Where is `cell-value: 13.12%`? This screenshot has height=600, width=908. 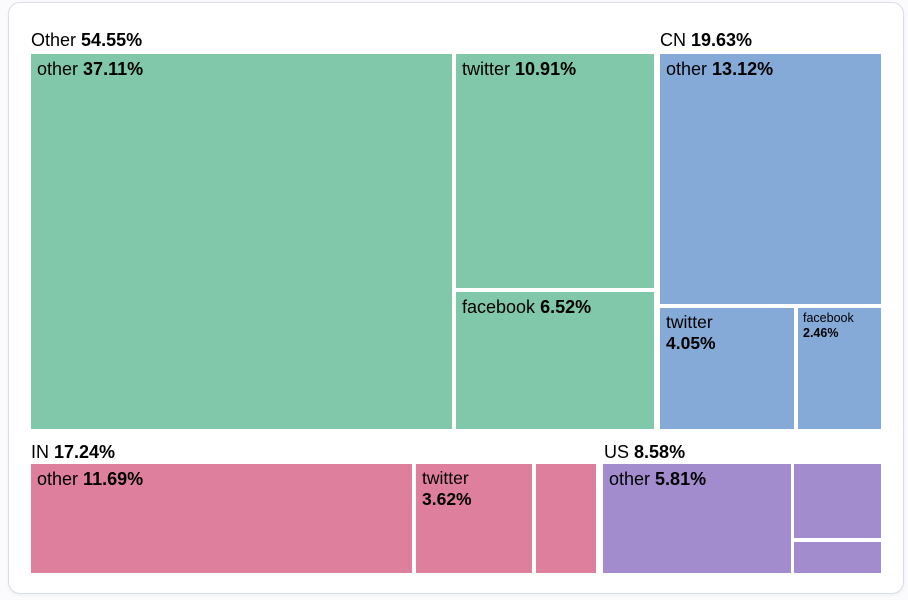
cell-value: 13.12% is located at coordinates (743, 69).